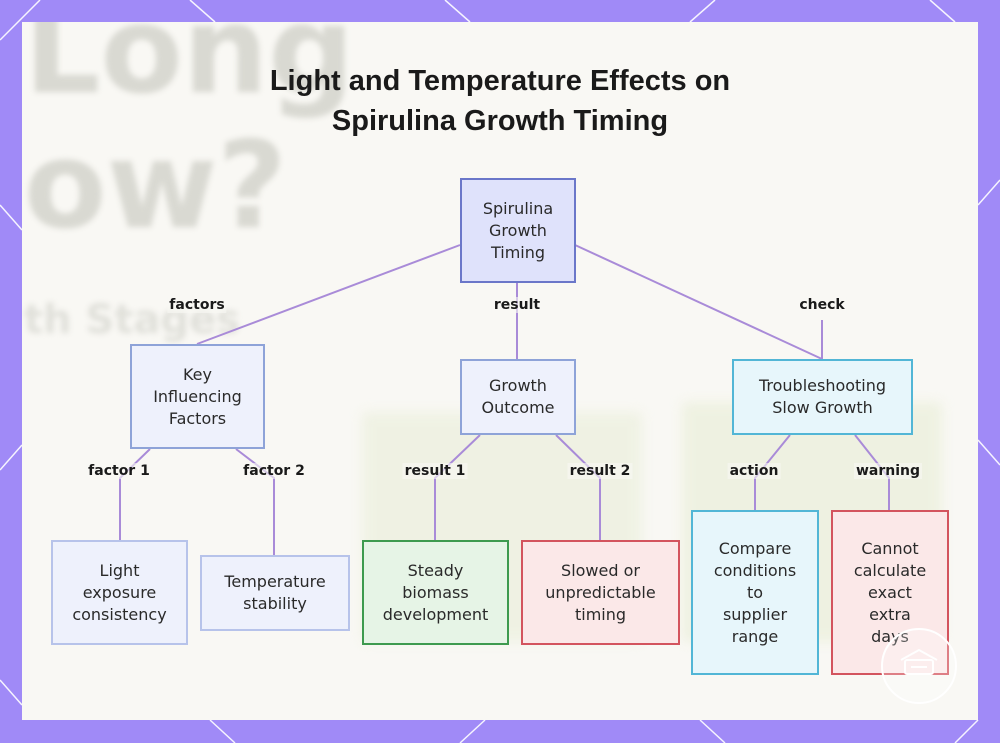 The height and width of the screenshot is (743, 1000). Describe the element at coordinates (600, 592) in the screenshot. I see `node-slowed-or-unpredictable-timing: Slowed or unpredictable timing` at that location.